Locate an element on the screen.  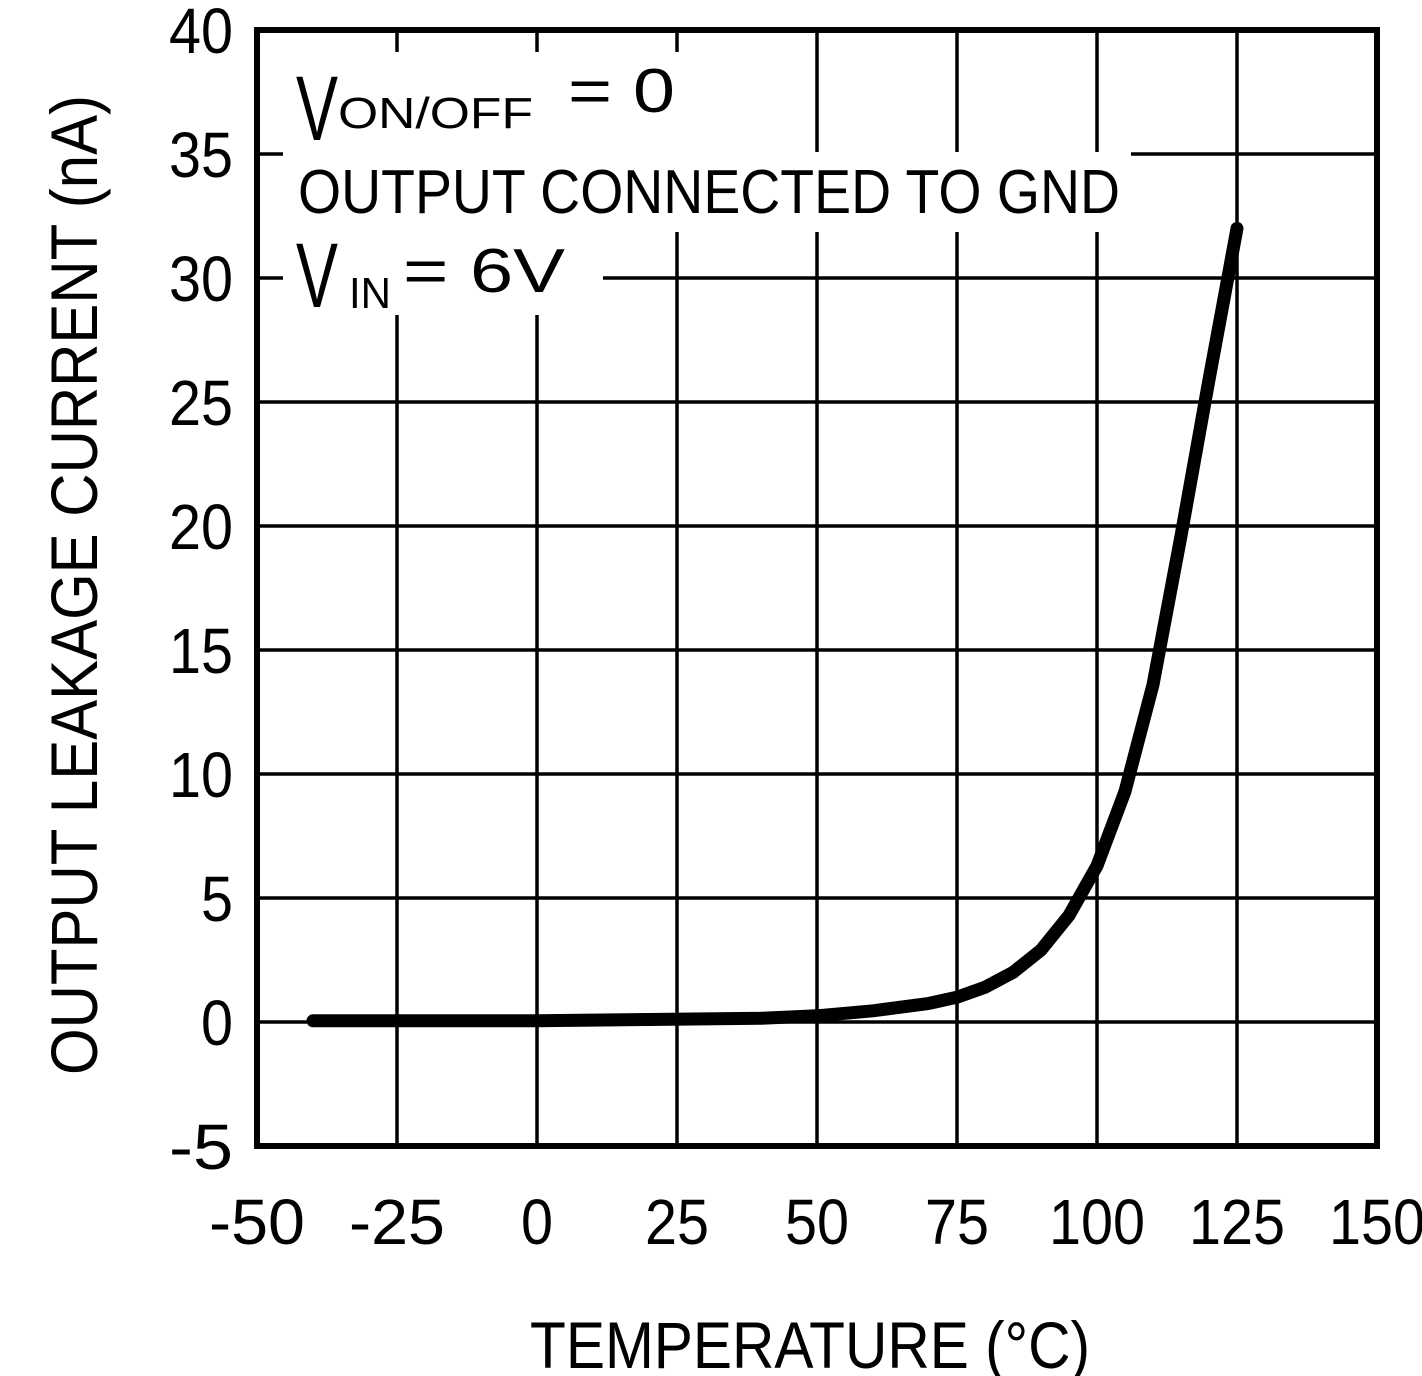
y-tick-label: 10 is located at coordinates (201, 775).